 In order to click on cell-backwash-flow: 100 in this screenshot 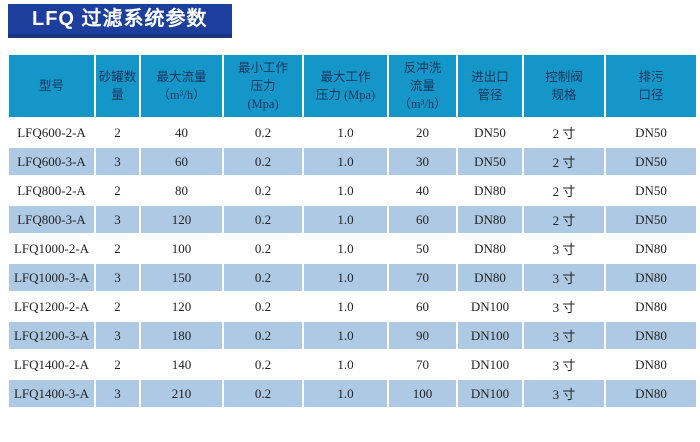, I will do `click(422, 393)`.